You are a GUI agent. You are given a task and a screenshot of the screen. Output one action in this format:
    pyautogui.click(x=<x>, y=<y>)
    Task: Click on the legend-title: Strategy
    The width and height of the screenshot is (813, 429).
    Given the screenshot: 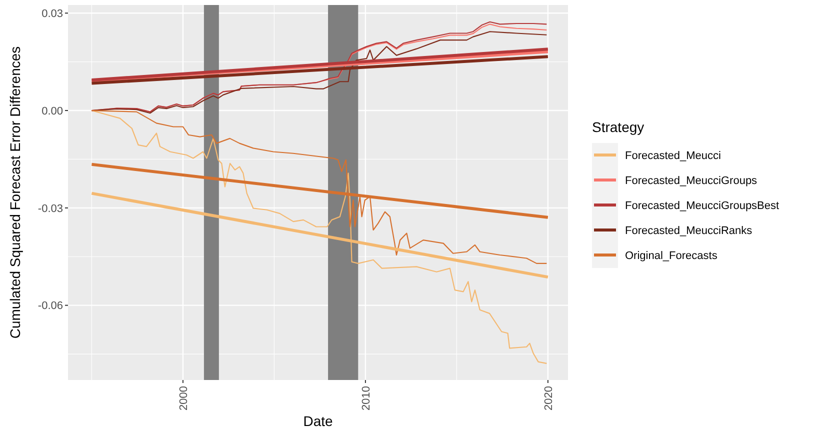 What is the action you would take?
    pyautogui.click(x=618, y=127)
    